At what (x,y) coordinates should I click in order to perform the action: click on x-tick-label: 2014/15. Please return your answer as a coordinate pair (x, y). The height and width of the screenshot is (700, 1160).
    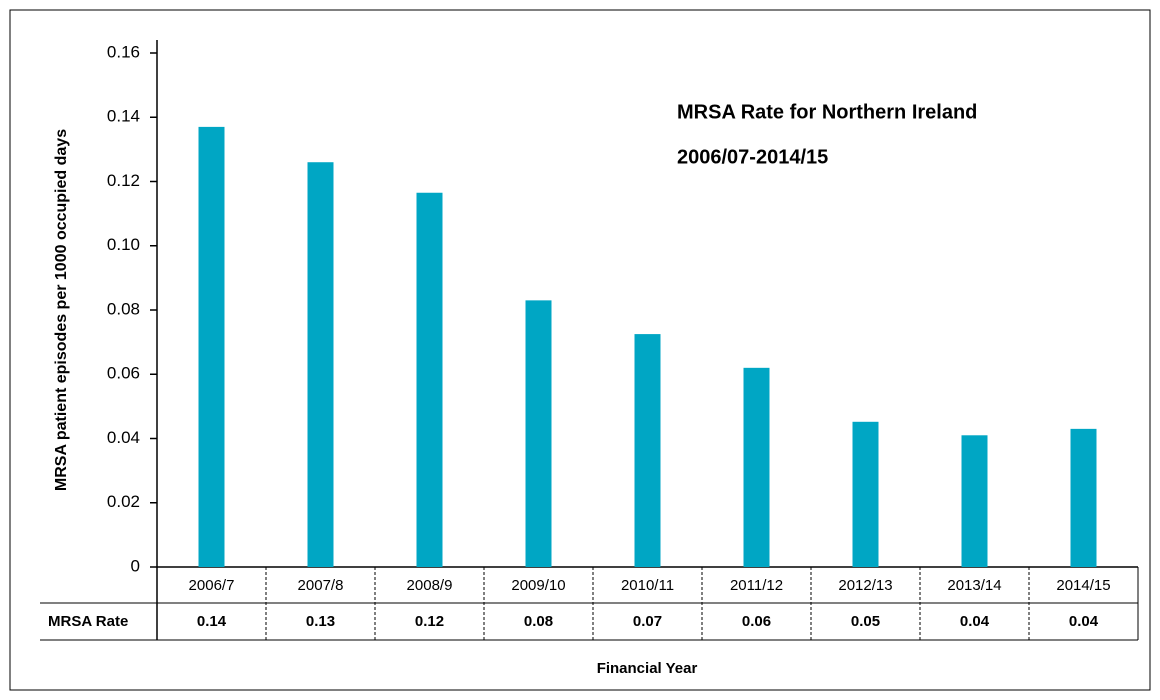
    Looking at the image, I should click on (1083, 585).